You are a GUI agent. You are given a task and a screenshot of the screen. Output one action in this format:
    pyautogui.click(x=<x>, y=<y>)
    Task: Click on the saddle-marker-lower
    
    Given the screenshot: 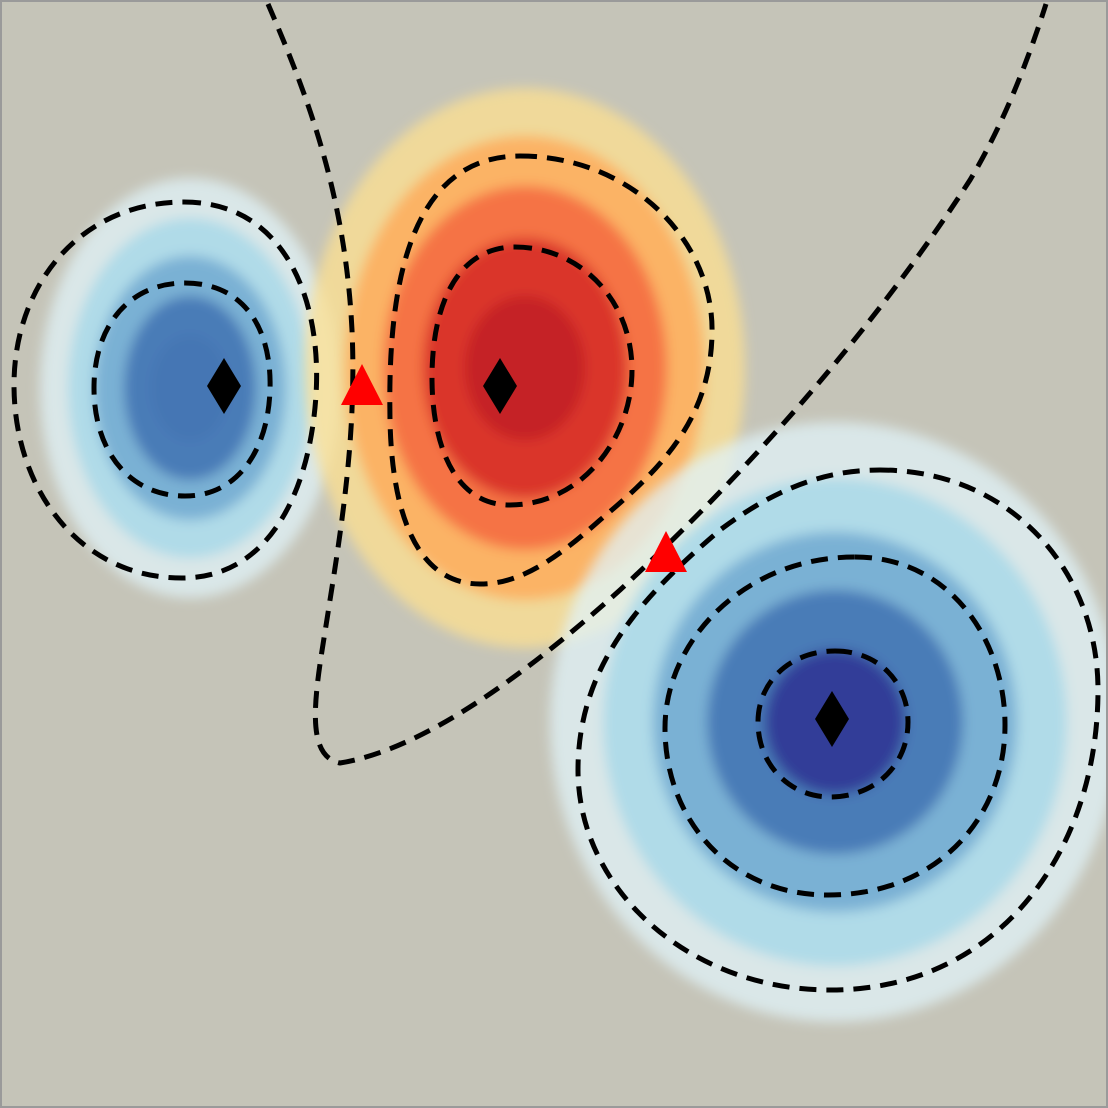 What is the action you would take?
    pyautogui.click(x=666, y=551)
    